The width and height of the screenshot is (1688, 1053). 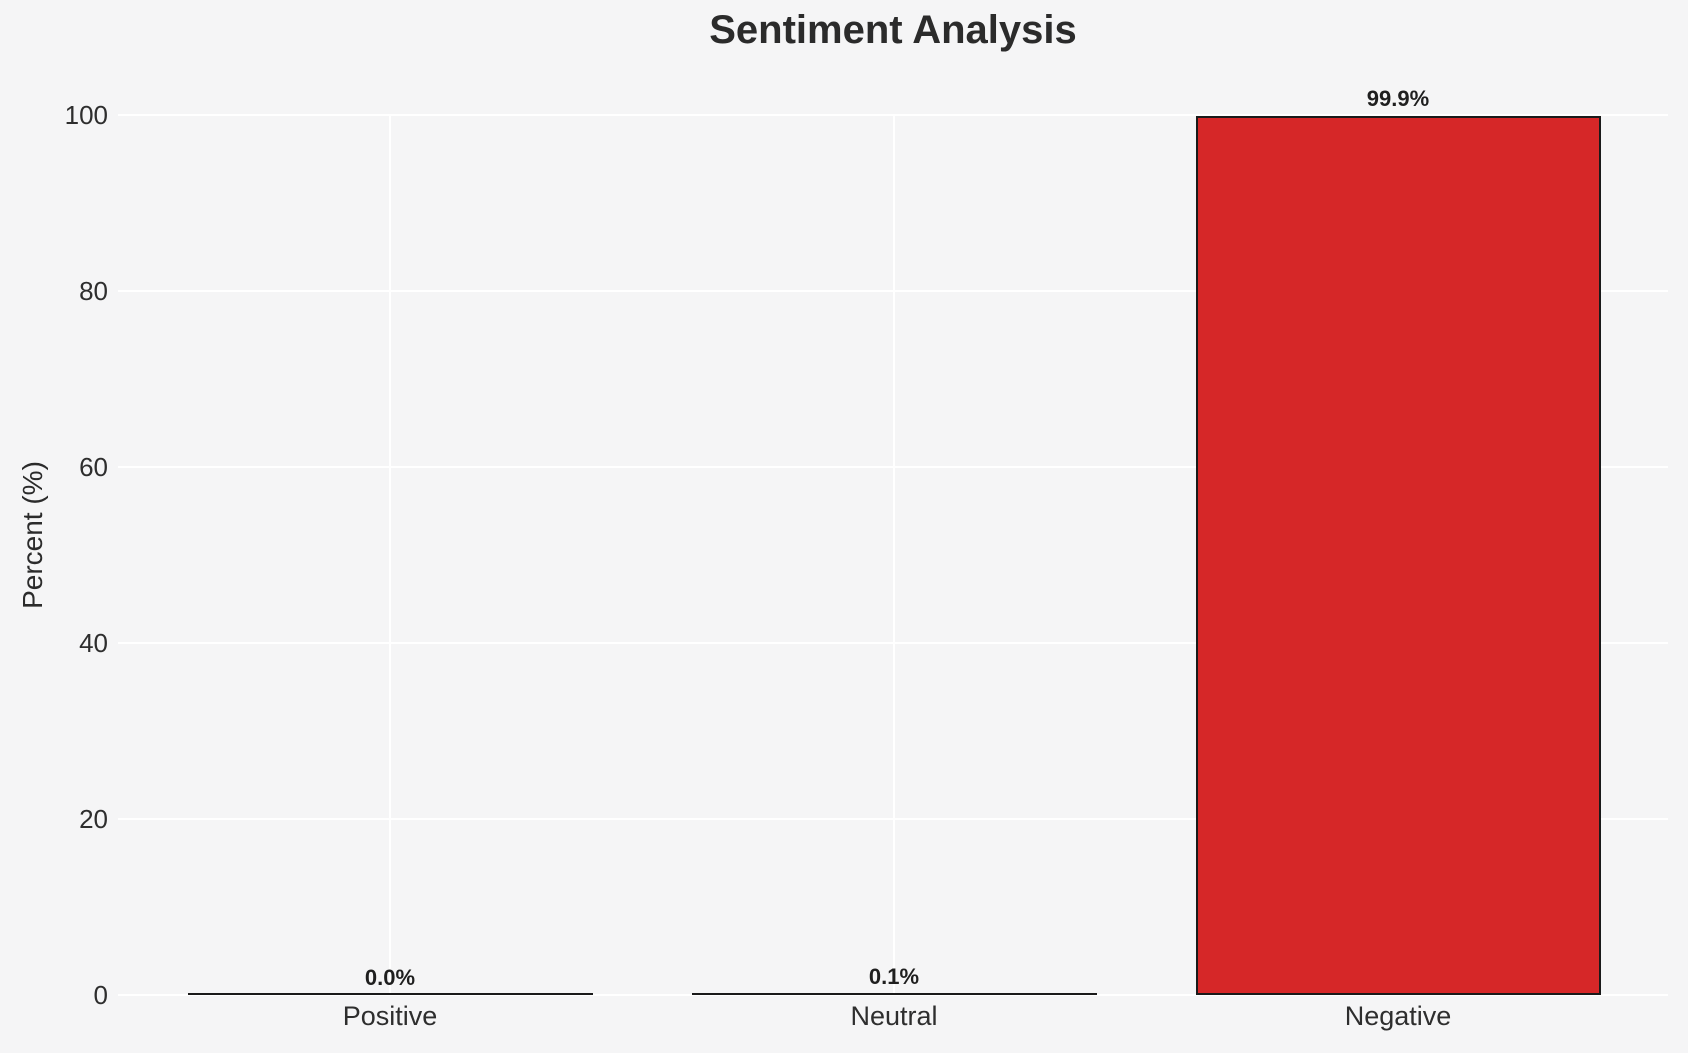 What do you see at coordinates (93, 643) in the screenshot?
I see `y-tick-label: 40` at bounding box center [93, 643].